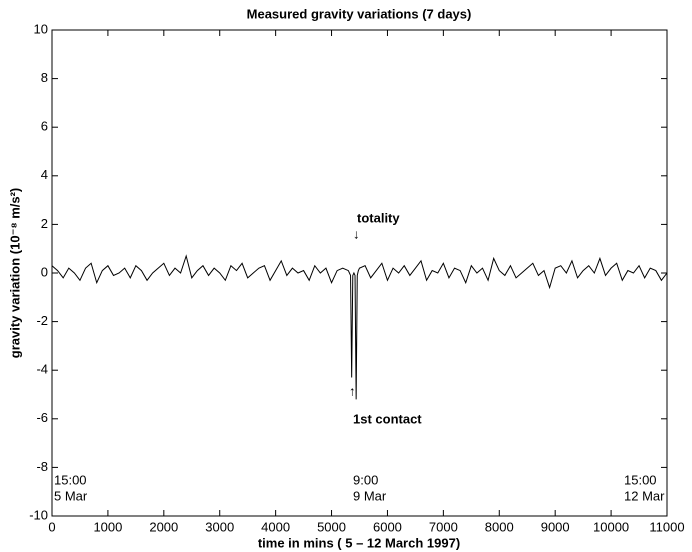 The width and height of the screenshot is (692, 552). I want to click on x-tick-label: 5000, so click(331, 526).